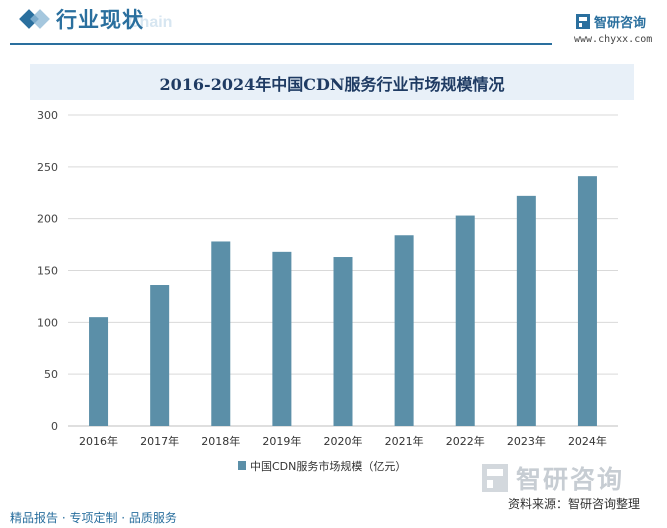 The image size is (667, 528). Describe the element at coordinates (574, 504) in the screenshot. I see `source-note: 资料来源：智研咨询整理` at that location.